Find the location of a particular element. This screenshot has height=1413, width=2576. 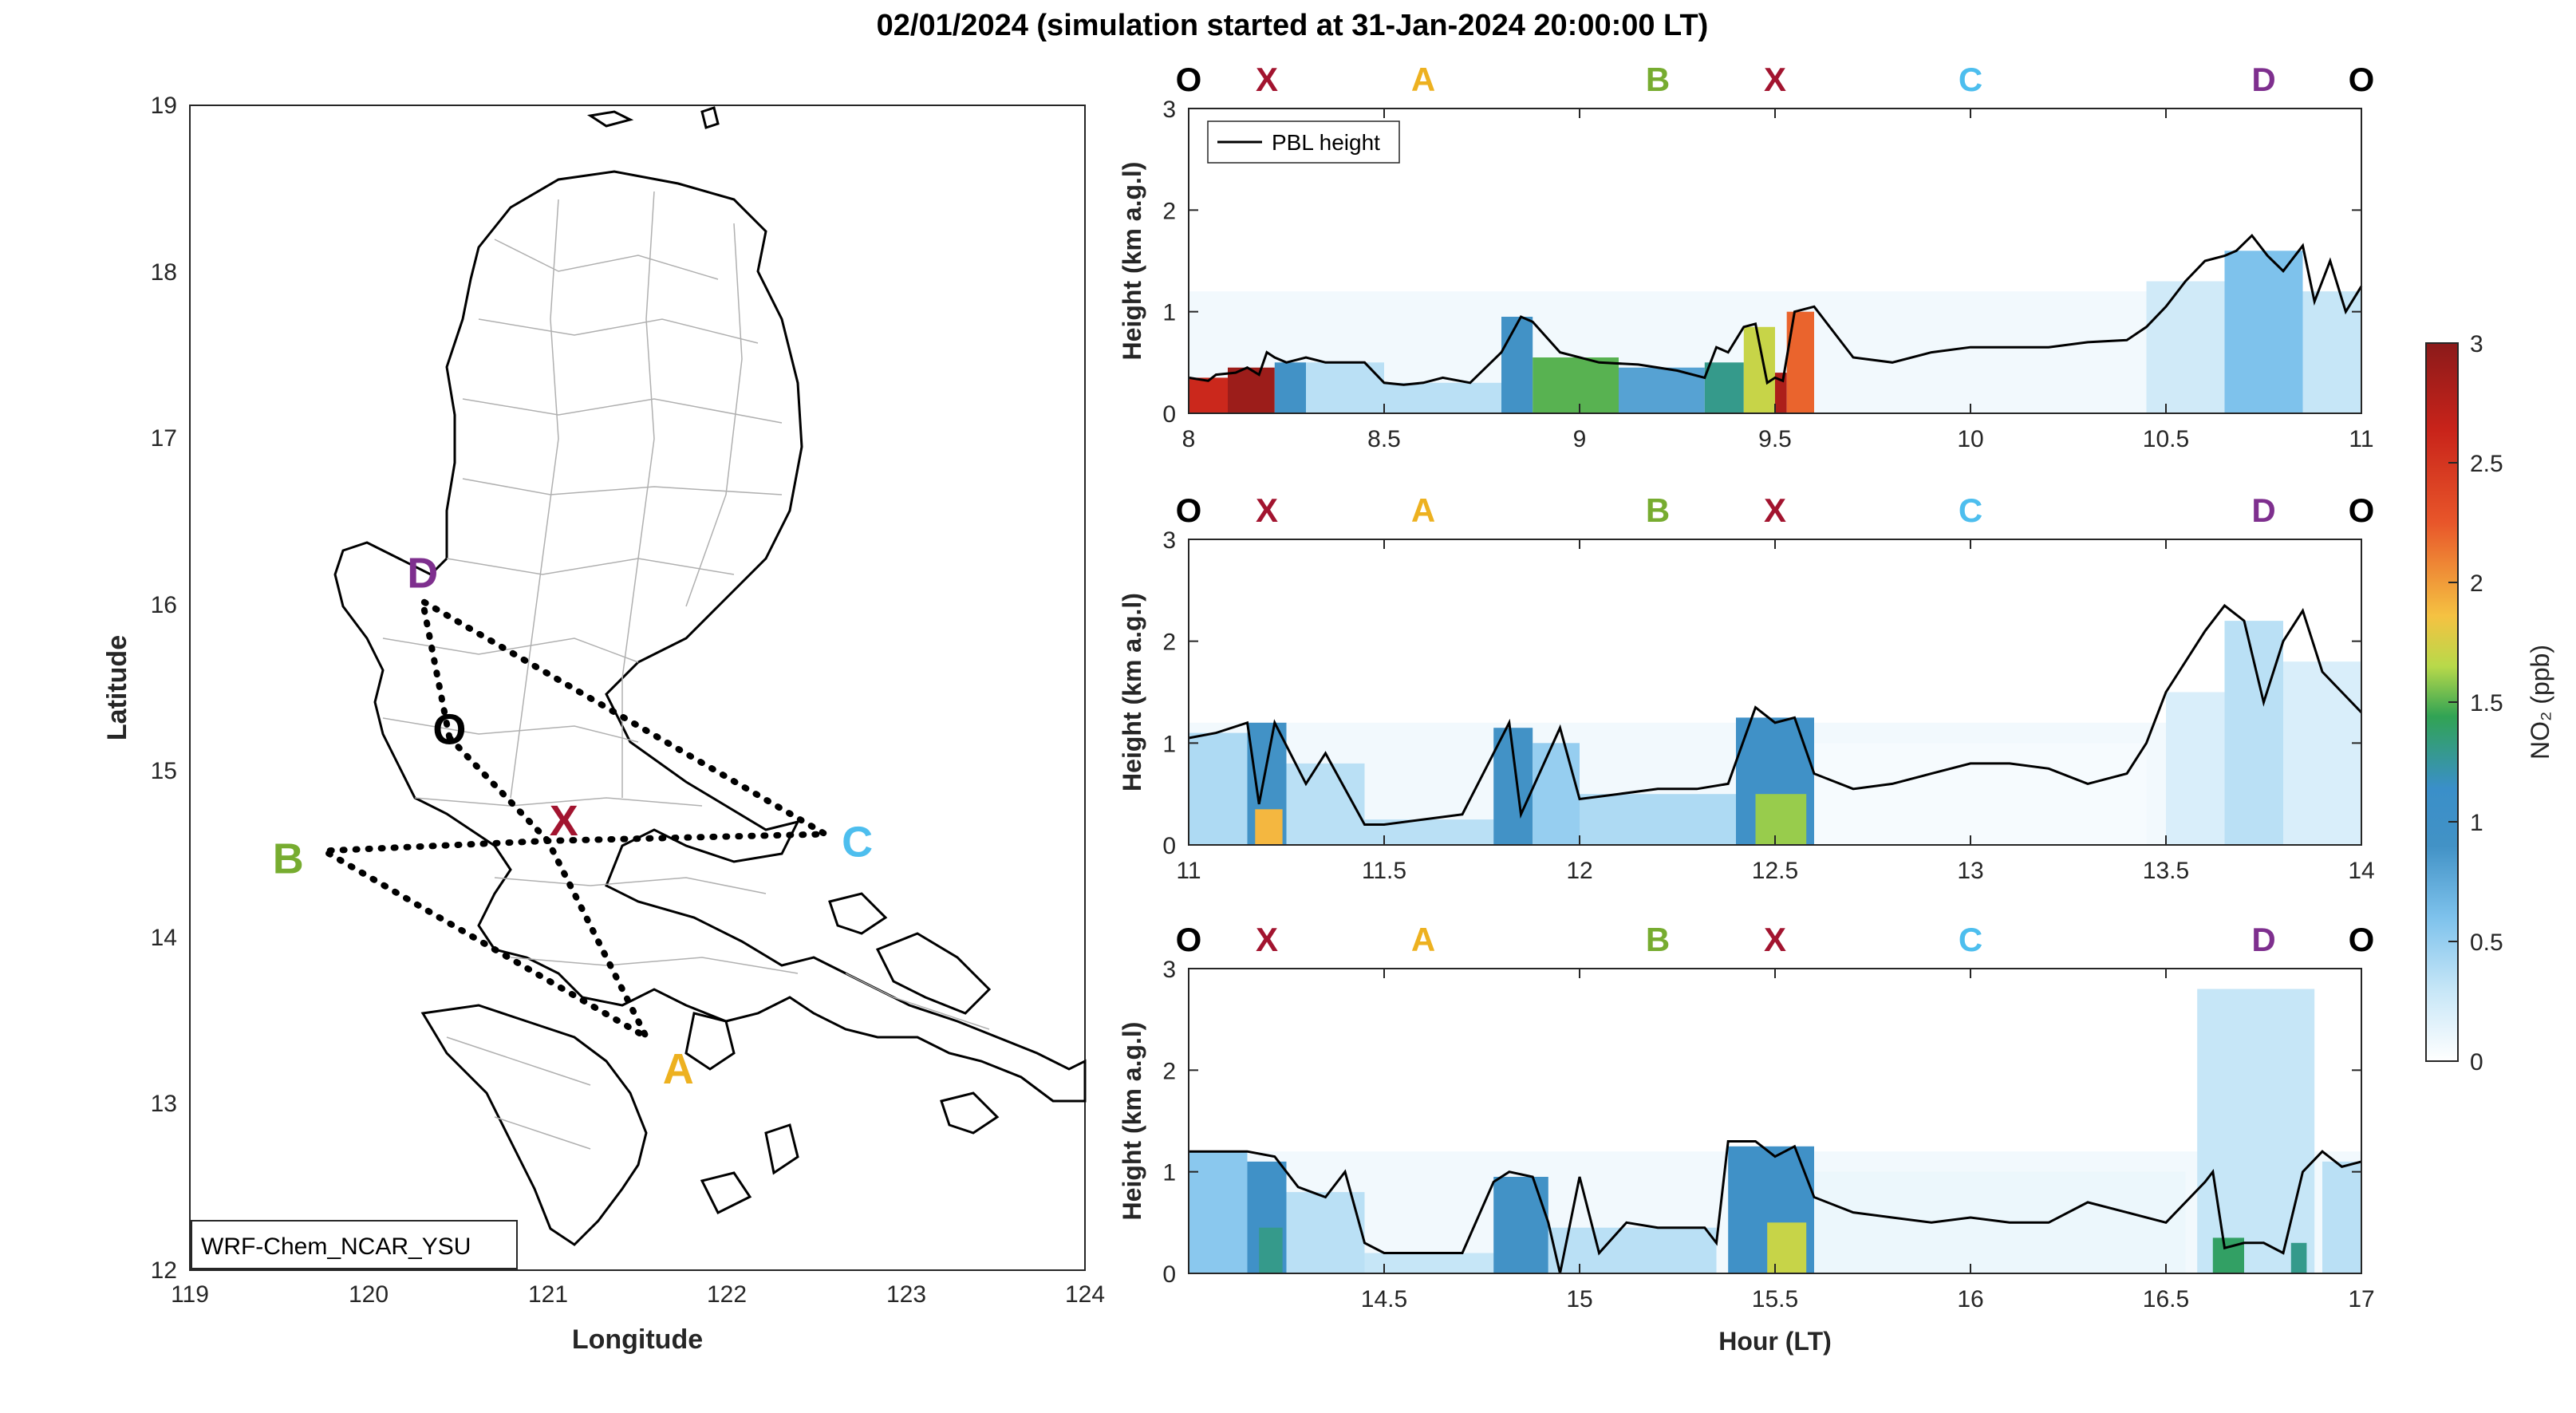

x-axis-label: Hour (LT) is located at coordinates (1775, 1341).